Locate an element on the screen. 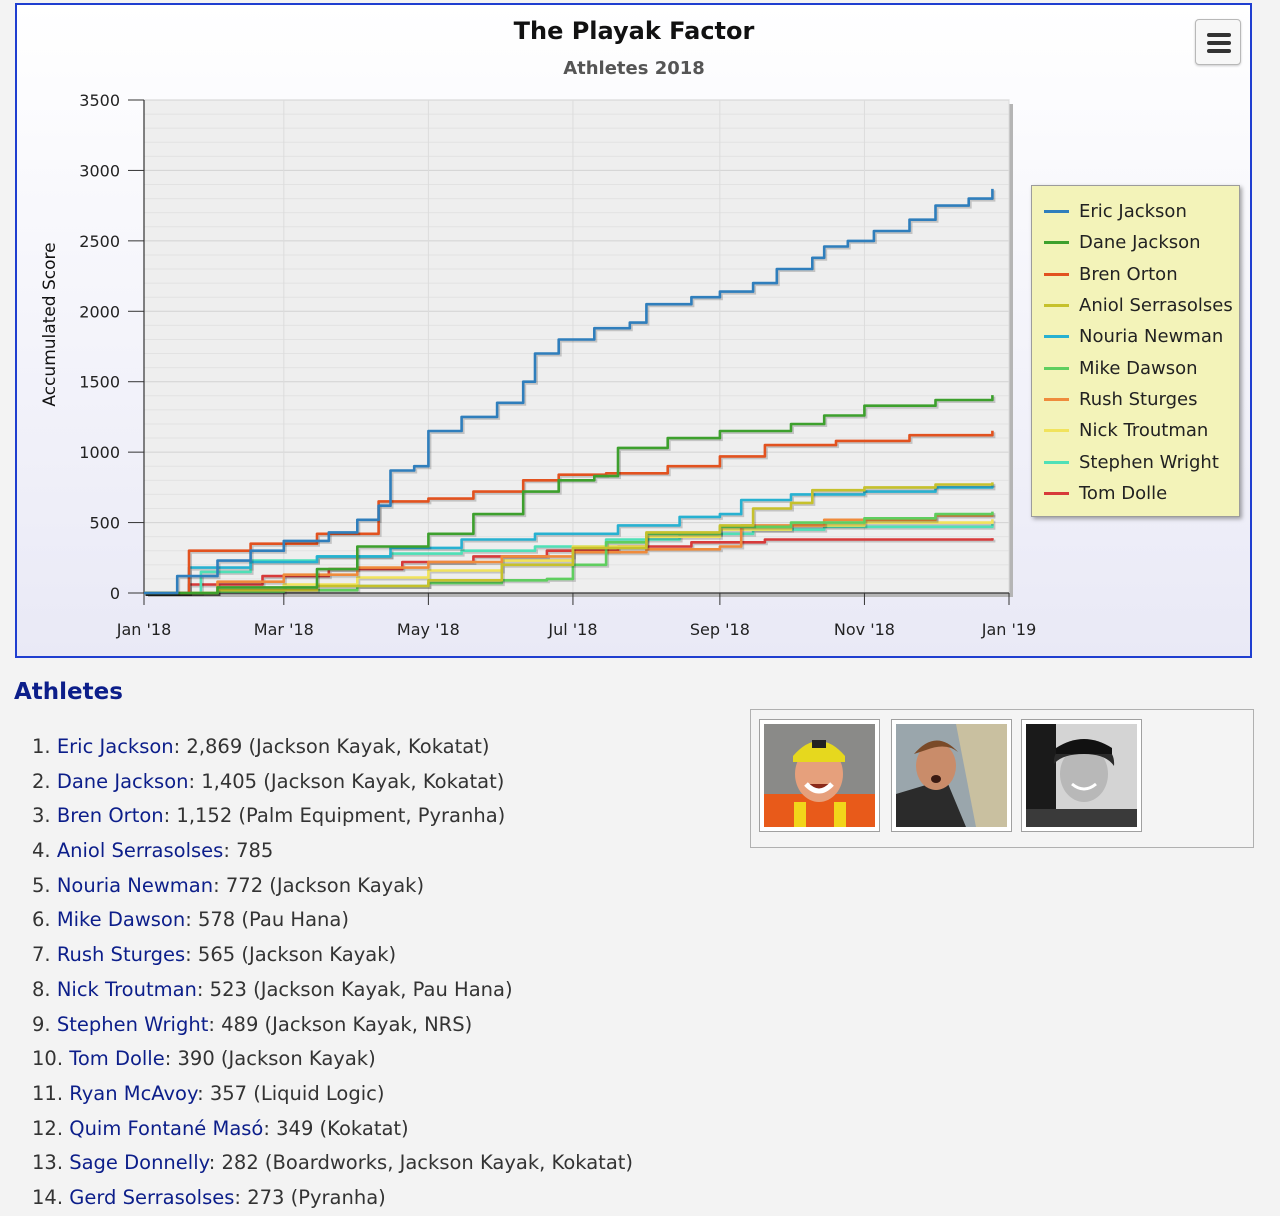 The image size is (1280, 1216). athlete-list-item: 4. Aniol Serrasolses: 785 is located at coordinates (332, 851).